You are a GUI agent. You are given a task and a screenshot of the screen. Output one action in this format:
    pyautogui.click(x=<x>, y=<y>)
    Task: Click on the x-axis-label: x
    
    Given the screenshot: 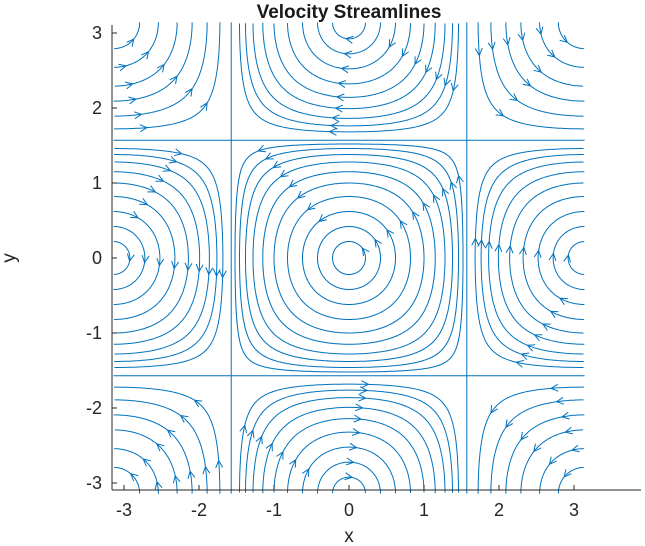 What is the action you would take?
    pyautogui.click(x=349, y=536)
    